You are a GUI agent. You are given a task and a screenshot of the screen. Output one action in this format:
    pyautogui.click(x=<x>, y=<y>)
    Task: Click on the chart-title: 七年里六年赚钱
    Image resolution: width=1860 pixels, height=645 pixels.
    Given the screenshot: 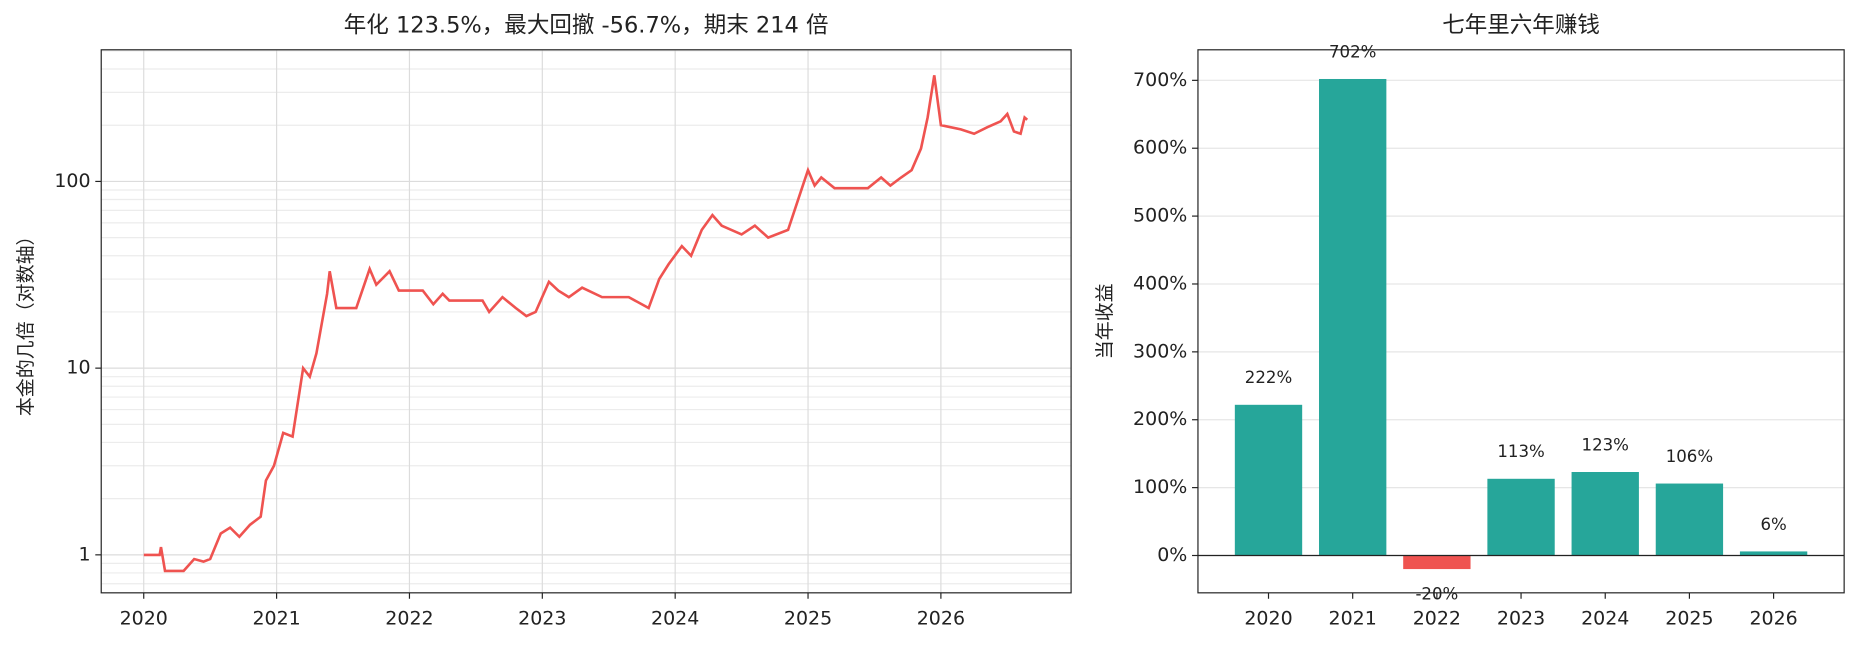 What is the action you would take?
    pyautogui.click(x=1521, y=26)
    